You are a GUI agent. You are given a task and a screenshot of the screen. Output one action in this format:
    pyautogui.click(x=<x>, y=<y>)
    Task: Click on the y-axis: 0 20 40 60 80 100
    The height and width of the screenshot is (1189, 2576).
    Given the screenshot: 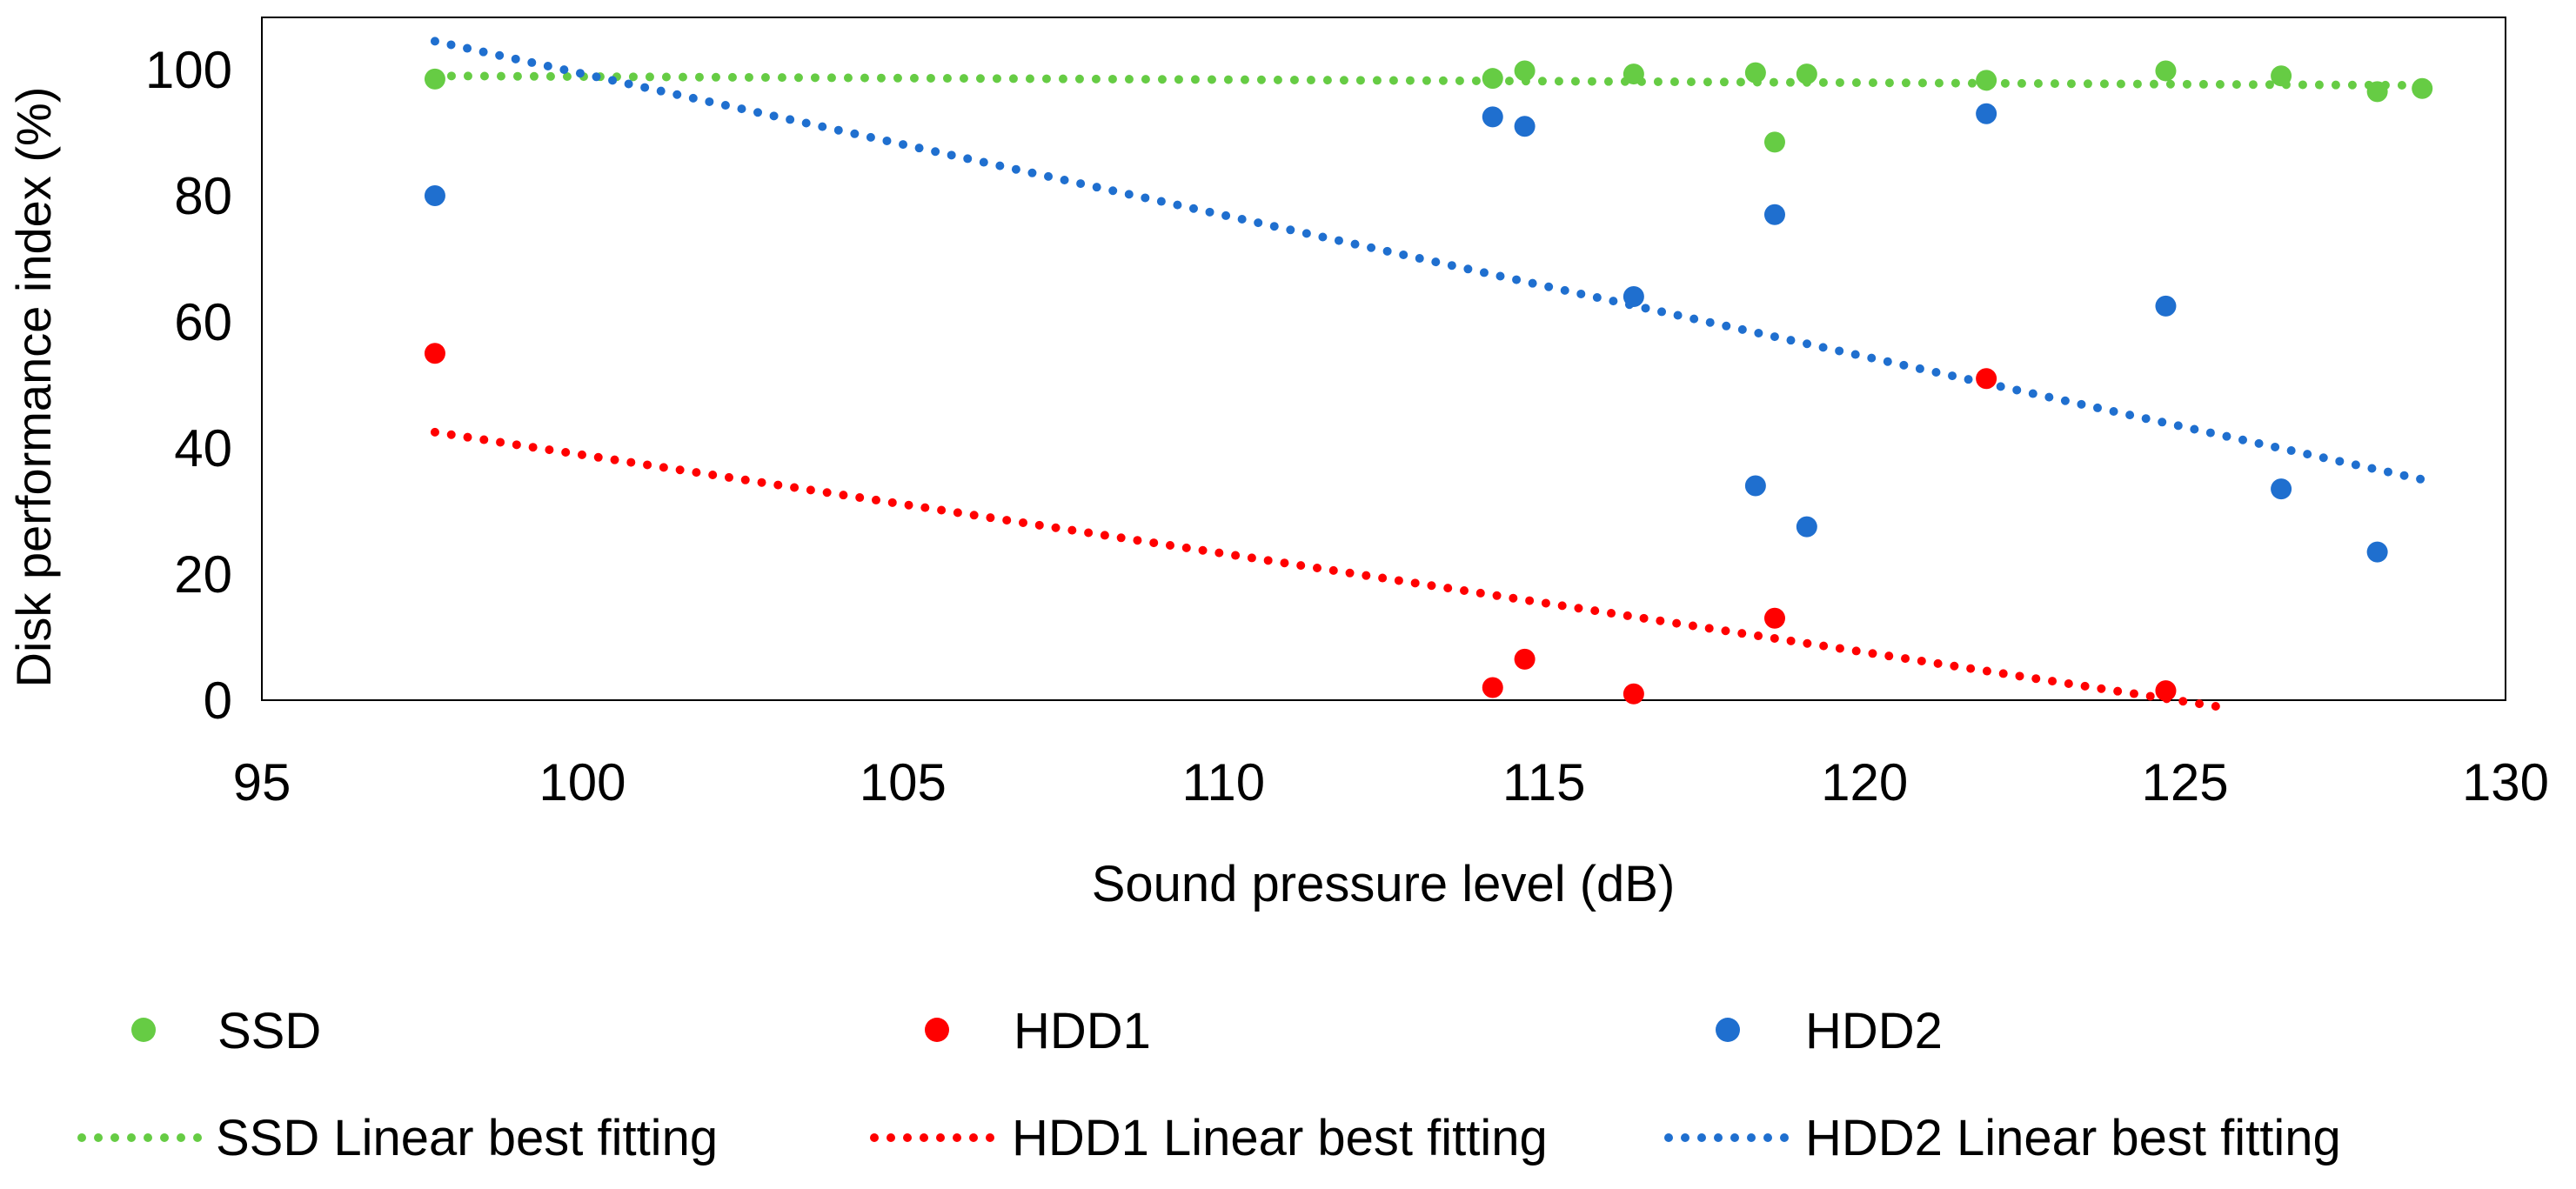 What is the action you would take?
    pyautogui.click(x=188, y=385)
    